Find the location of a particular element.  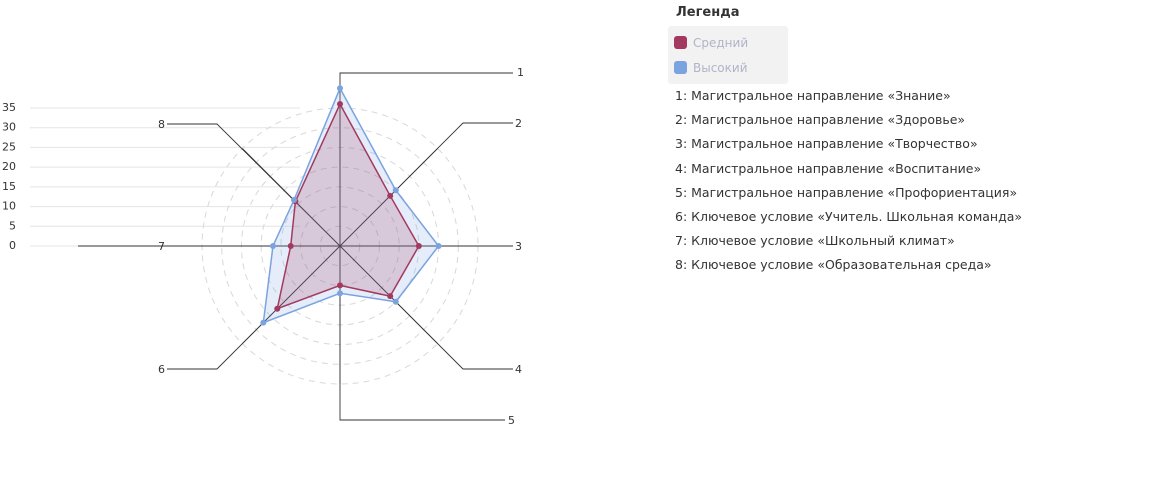

legend-box: Средний Высокий is located at coordinates (728, 55).